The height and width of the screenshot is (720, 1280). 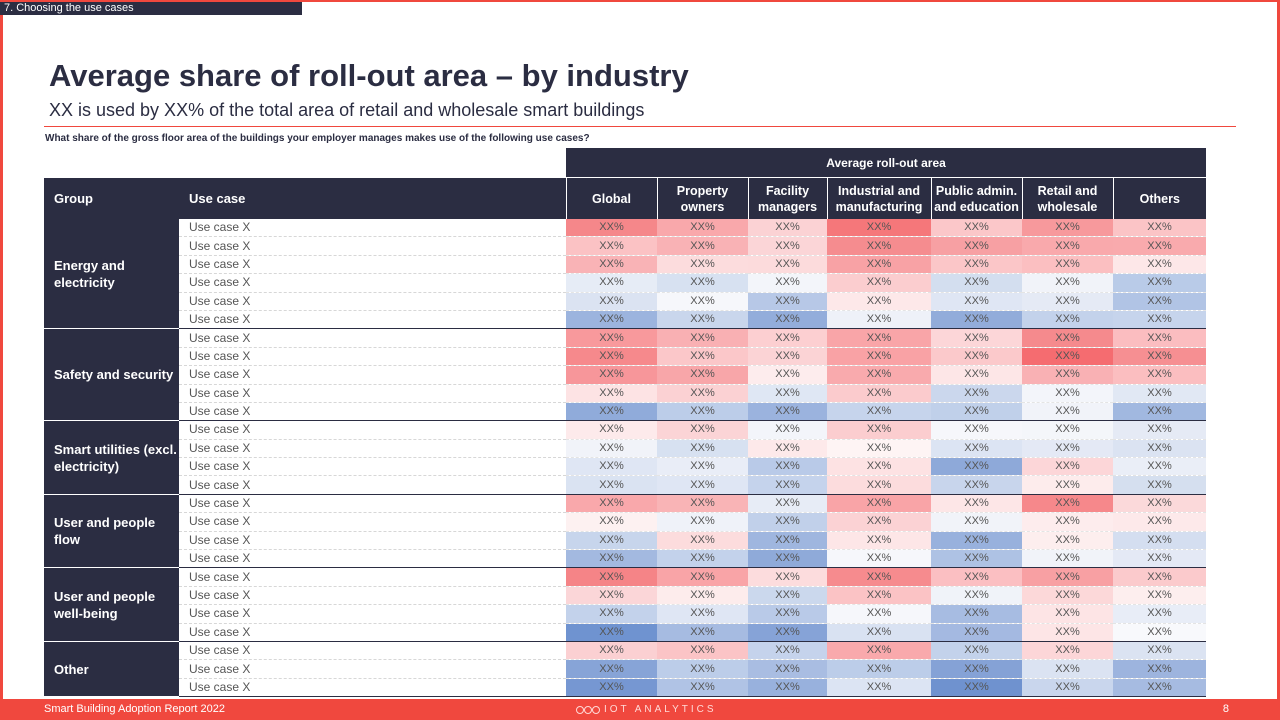 What do you see at coordinates (611, 198) in the screenshot?
I see `column-header: Global` at bounding box center [611, 198].